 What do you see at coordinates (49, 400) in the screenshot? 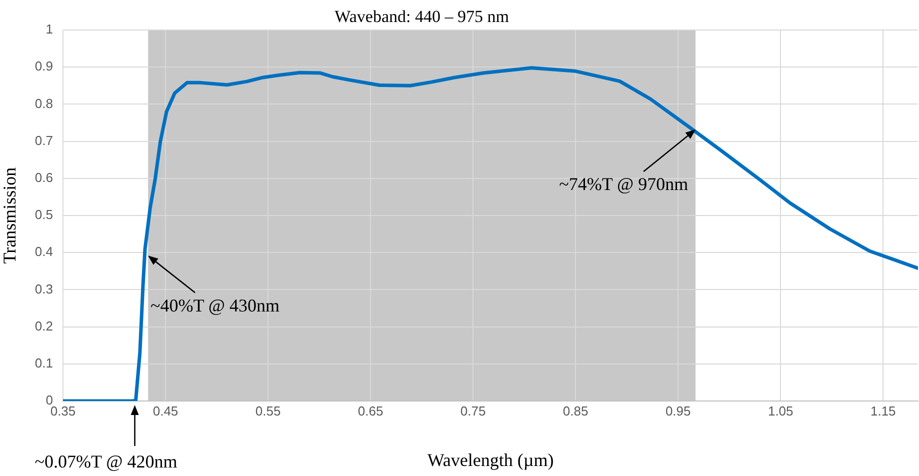
I see `y-tick-label: 0` at bounding box center [49, 400].